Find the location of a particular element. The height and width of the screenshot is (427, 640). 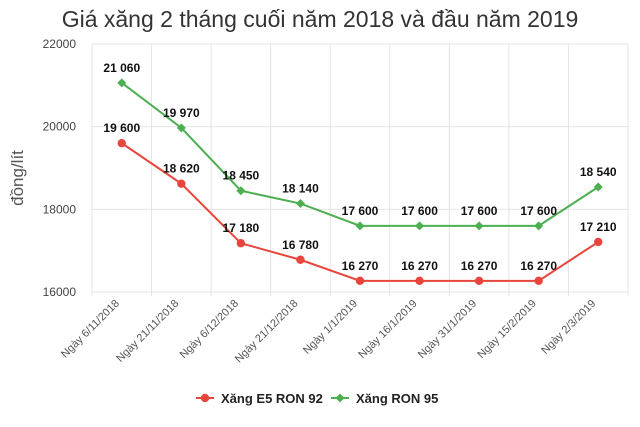

x-tick-label: Ngày 1/1/2019 is located at coordinates (330, 327).